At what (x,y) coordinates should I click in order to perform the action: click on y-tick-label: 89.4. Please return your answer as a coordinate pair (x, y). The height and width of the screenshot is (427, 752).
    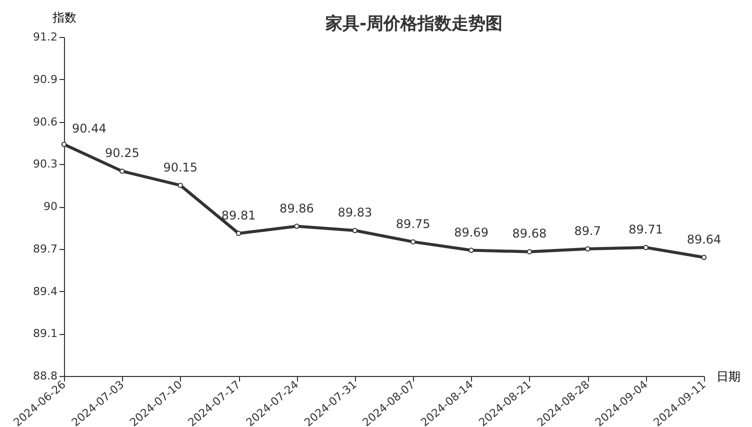
    Looking at the image, I should click on (45, 291).